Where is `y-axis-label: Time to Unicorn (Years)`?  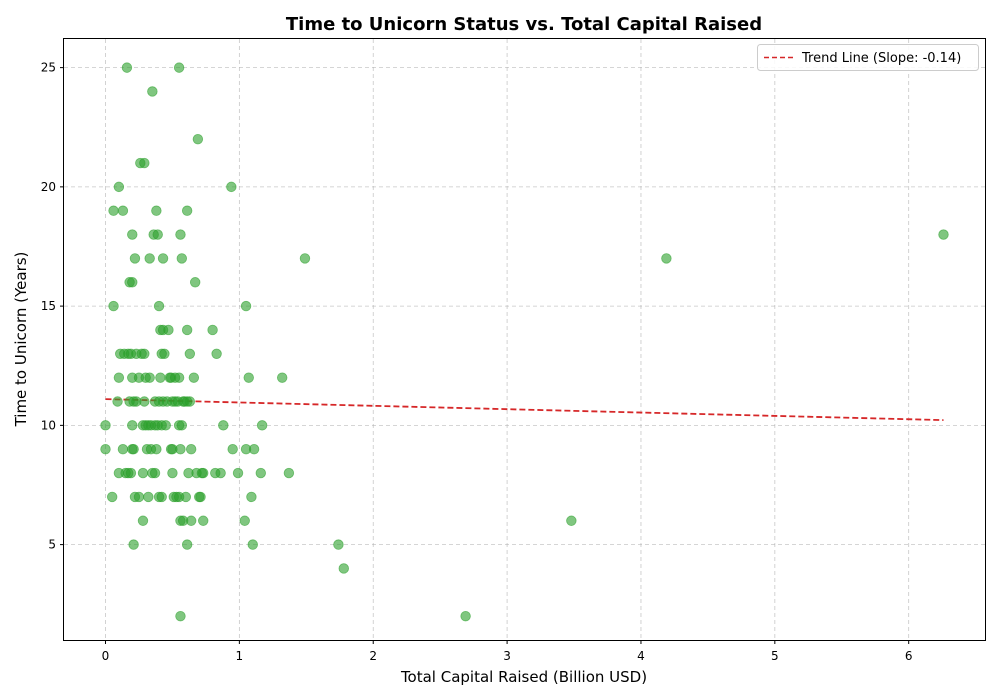 y-axis-label: Time to Unicorn (Years) is located at coordinates (21, 340).